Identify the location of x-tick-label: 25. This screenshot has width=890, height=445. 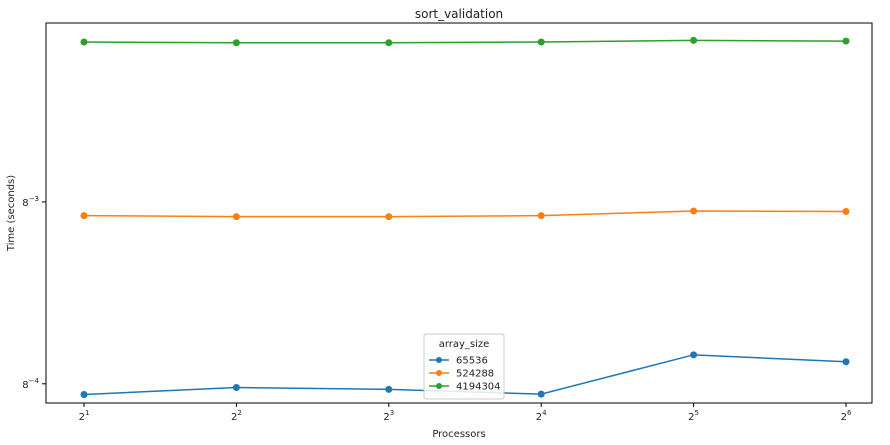
(693, 416).